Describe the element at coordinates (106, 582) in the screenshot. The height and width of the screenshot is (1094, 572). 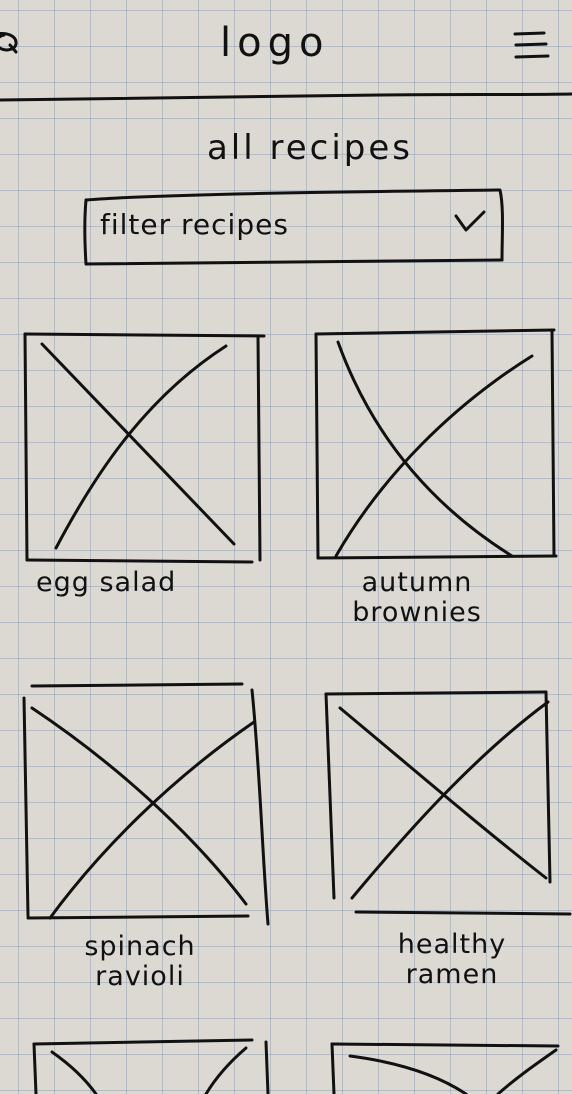
I see `recipe-title: egg salad` at that location.